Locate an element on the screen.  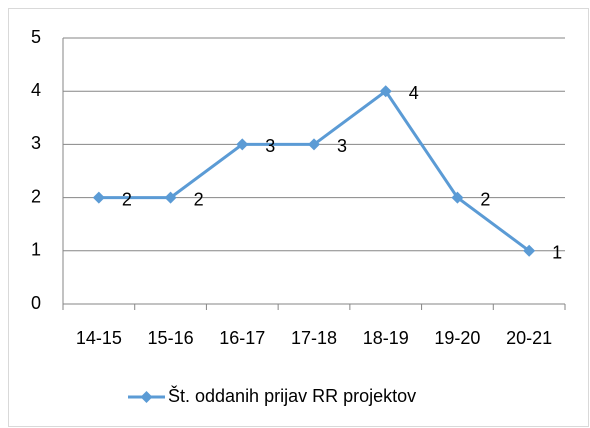
x-tick-label: 18-19 is located at coordinates (386, 338).